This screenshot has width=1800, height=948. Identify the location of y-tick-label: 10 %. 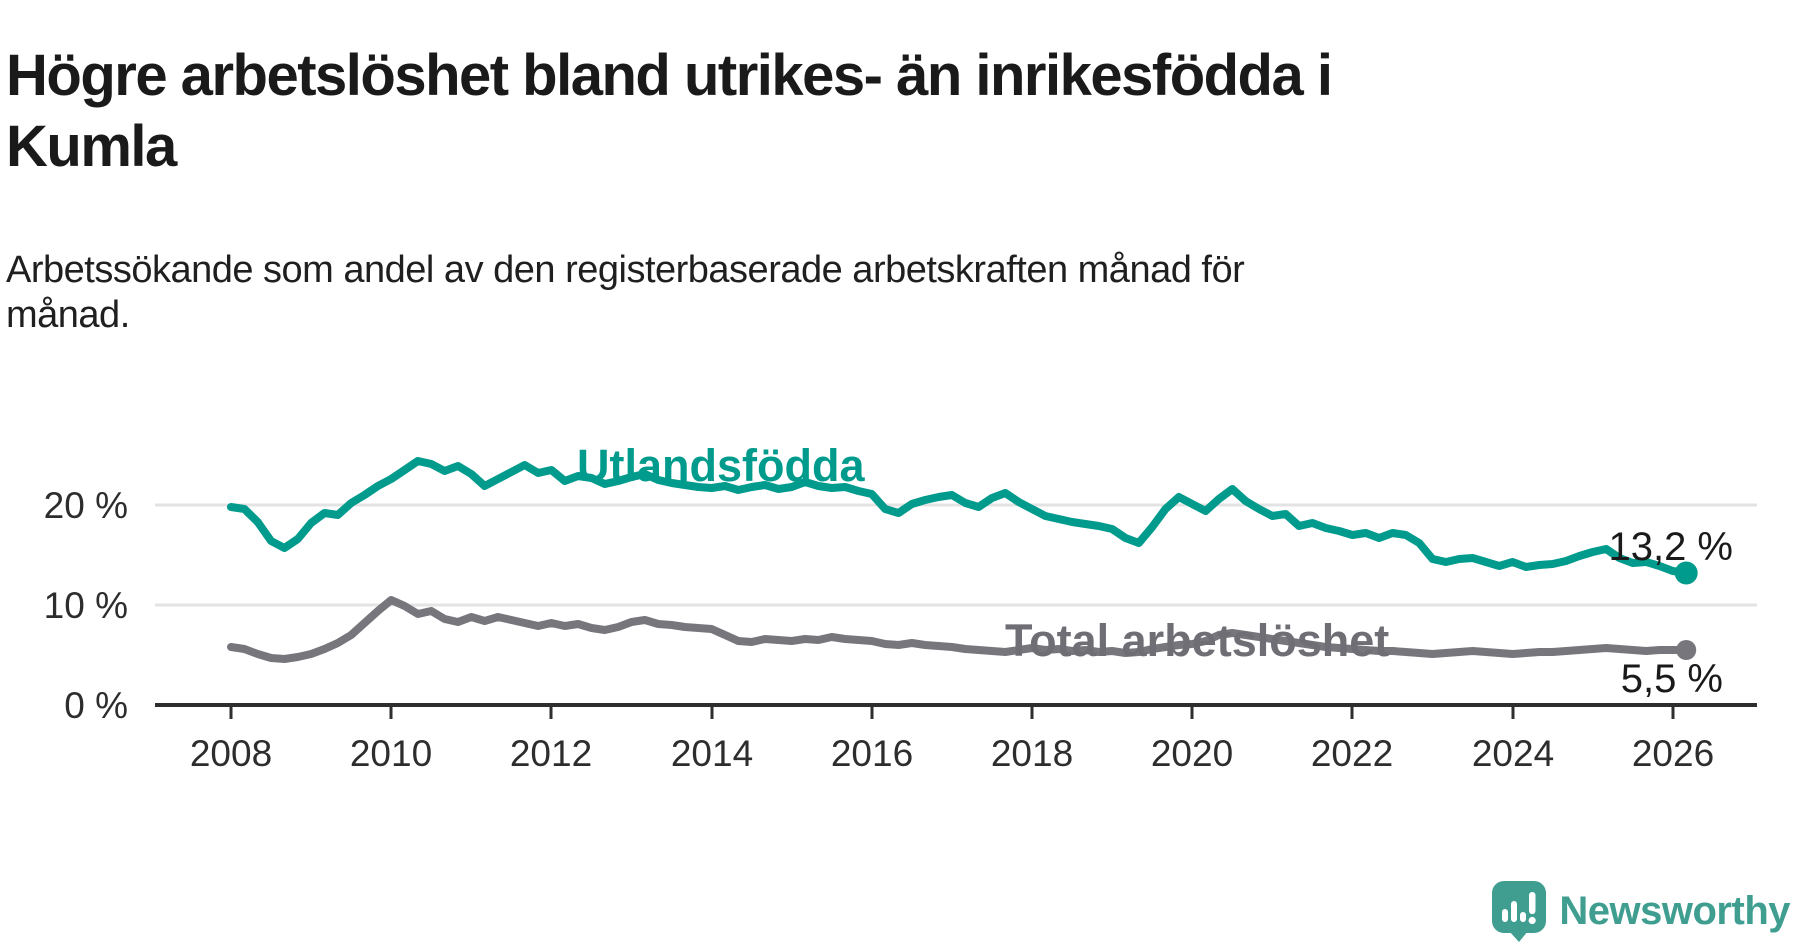
(86, 605).